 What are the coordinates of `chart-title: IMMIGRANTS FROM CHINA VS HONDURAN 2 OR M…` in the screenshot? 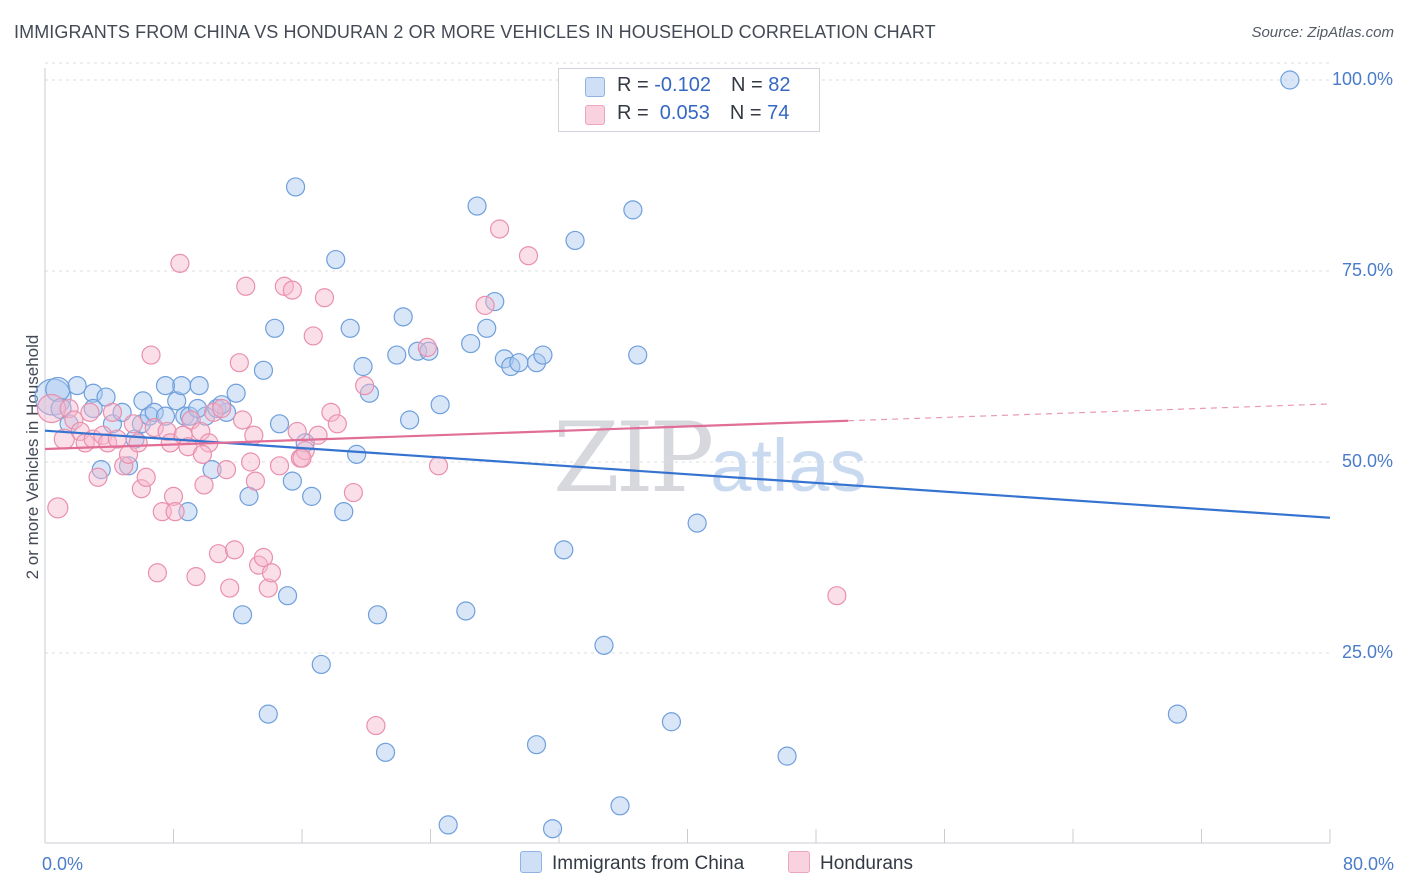 It's located at (475, 32).